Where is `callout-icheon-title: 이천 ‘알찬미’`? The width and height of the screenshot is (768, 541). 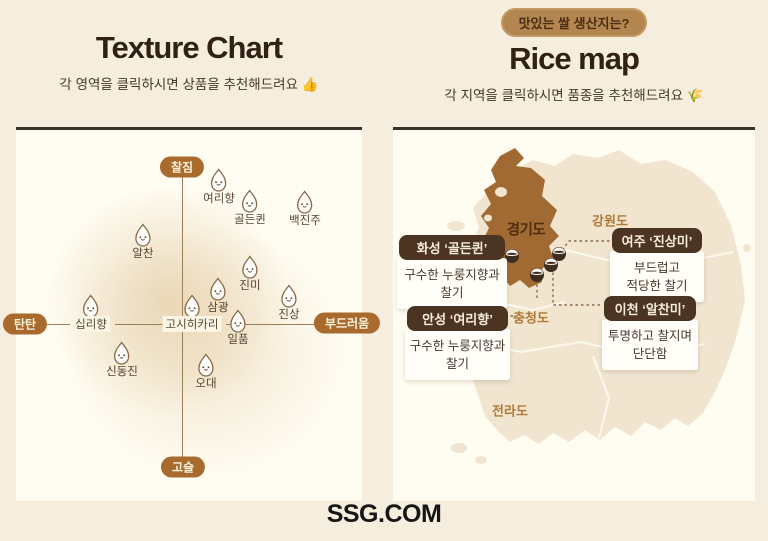 callout-icheon-title: 이천 ‘알찬미’ is located at coordinates (650, 308).